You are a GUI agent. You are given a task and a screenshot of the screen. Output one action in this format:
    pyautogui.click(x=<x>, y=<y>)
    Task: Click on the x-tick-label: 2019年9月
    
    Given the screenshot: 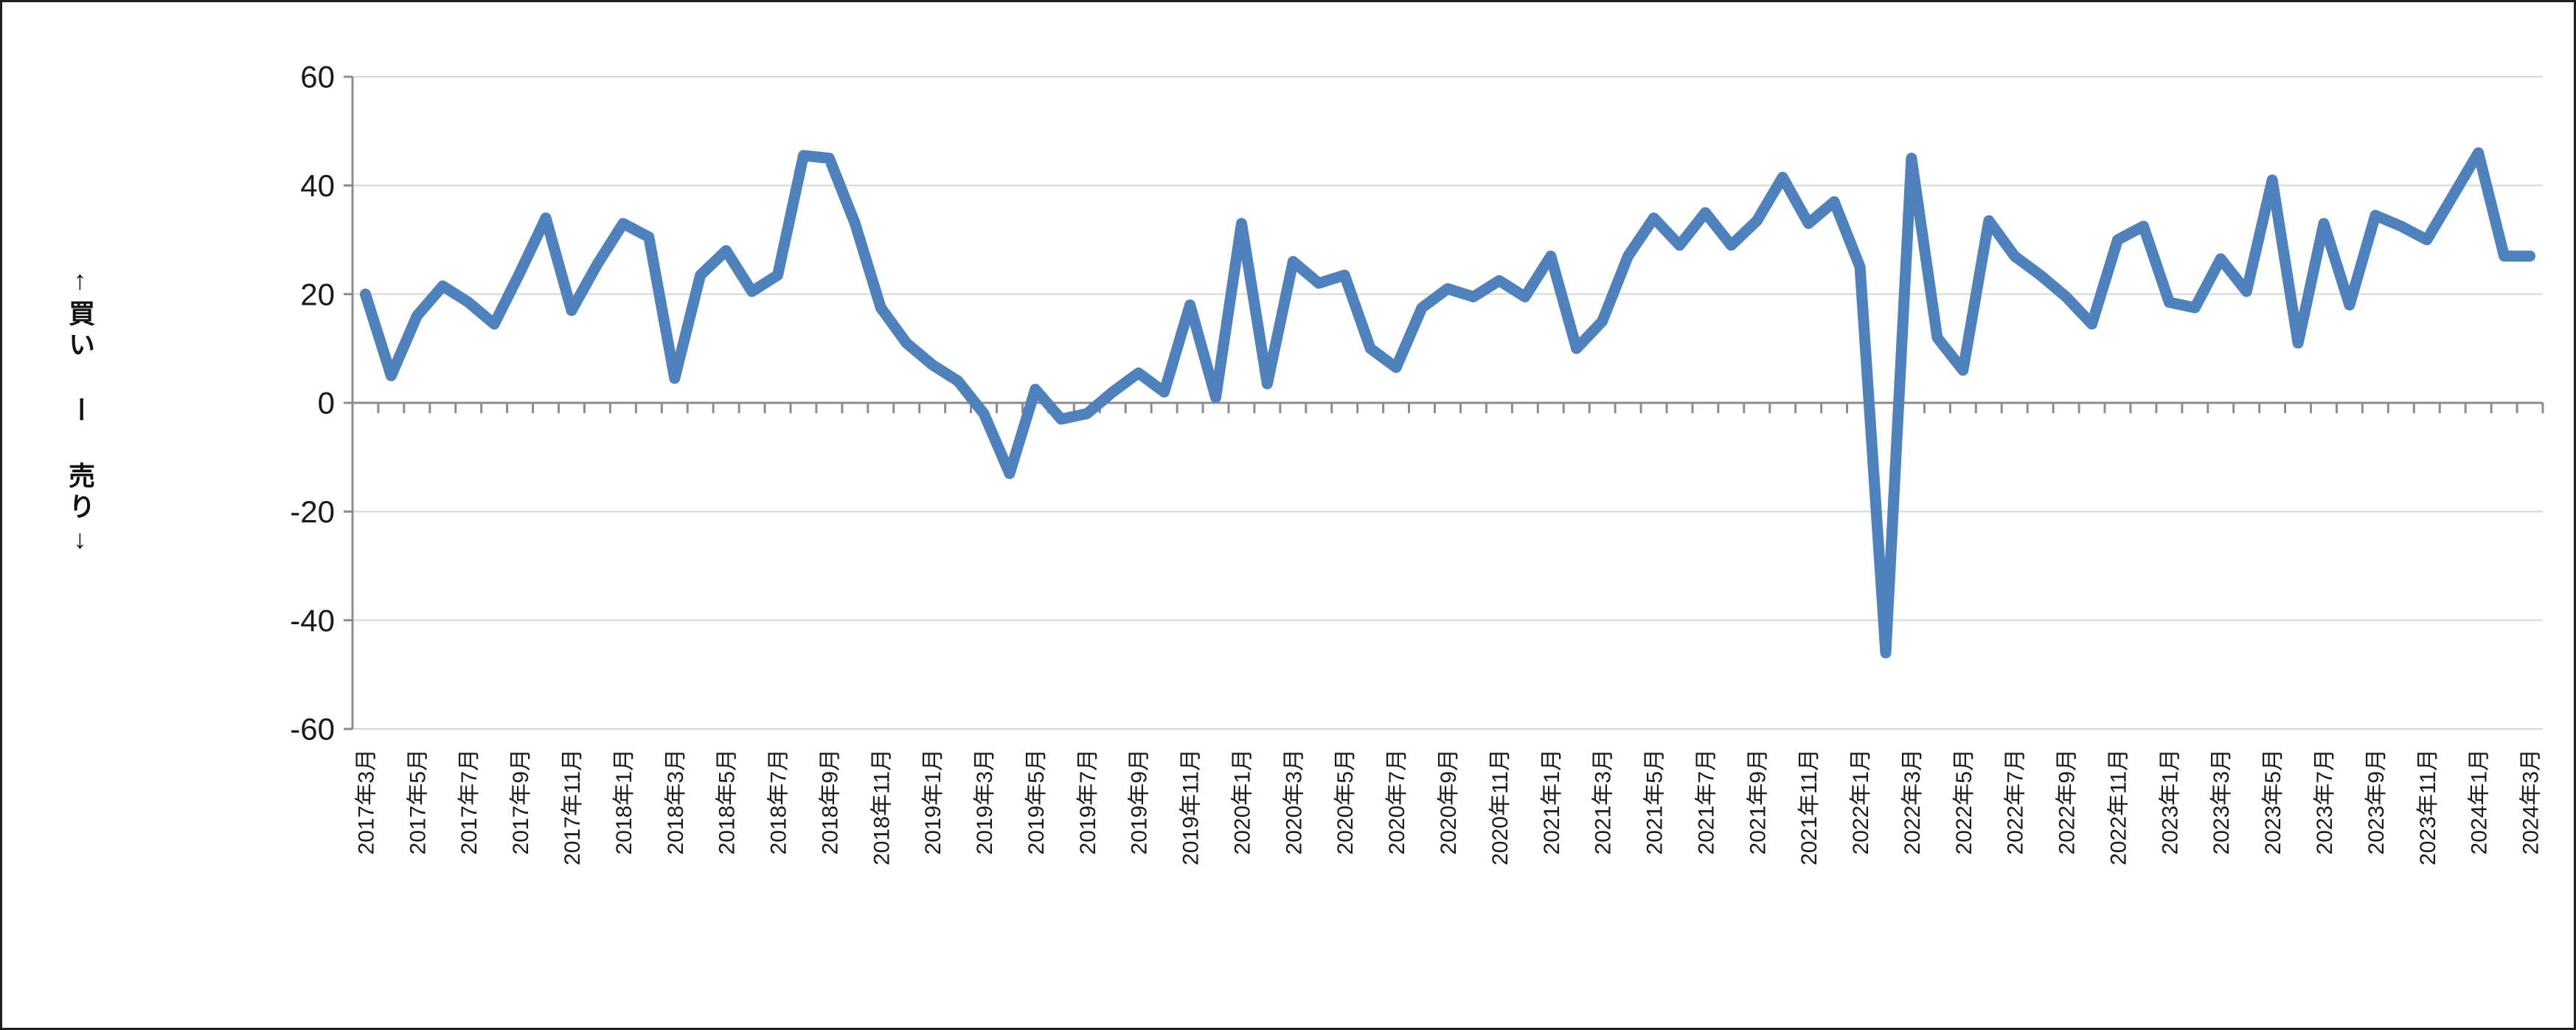 What is the action you would take?
    pyautogui.click(x=1140, y=802)
    